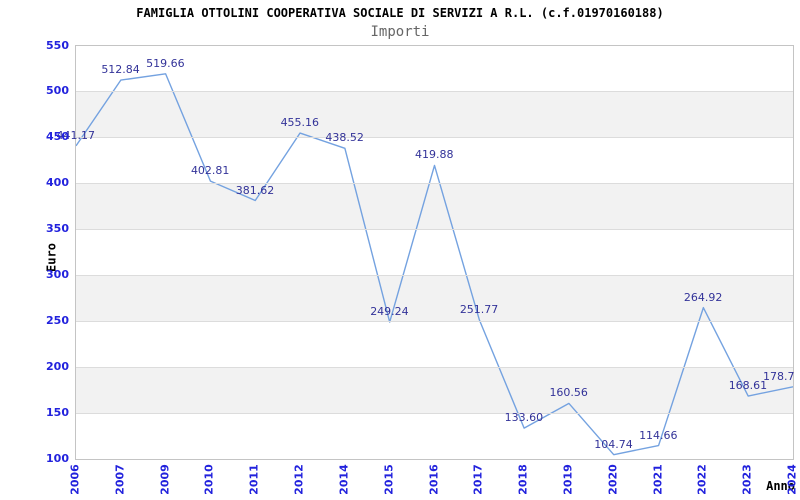 This screenshot has width=800, height=500. Describe the element at coordinates (400, 32) in the screenshot. I see `chart-subtitle: Importi` at that location.